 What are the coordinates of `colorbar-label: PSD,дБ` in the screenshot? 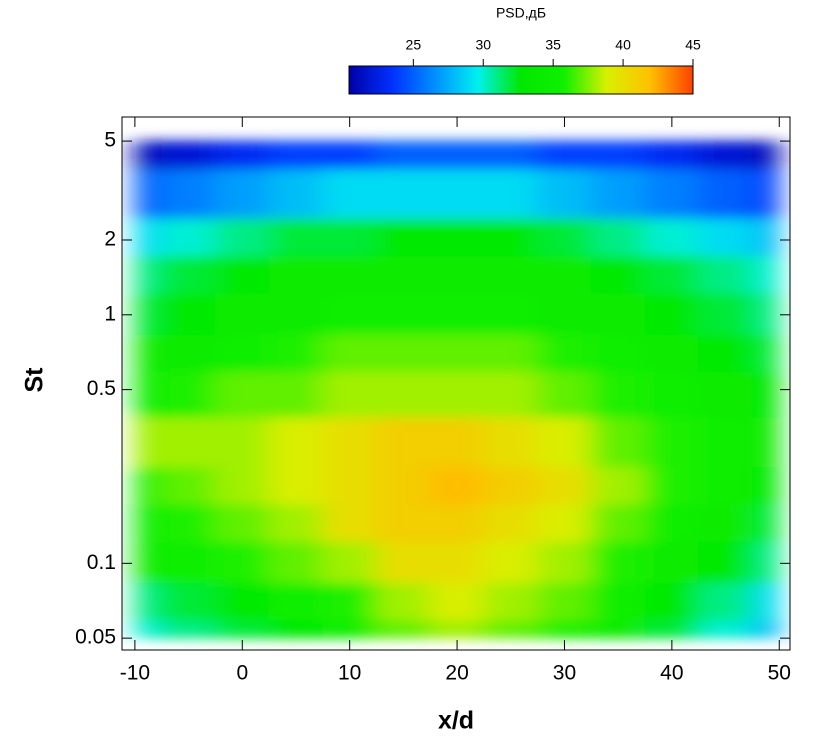 It's located at (521, 13).